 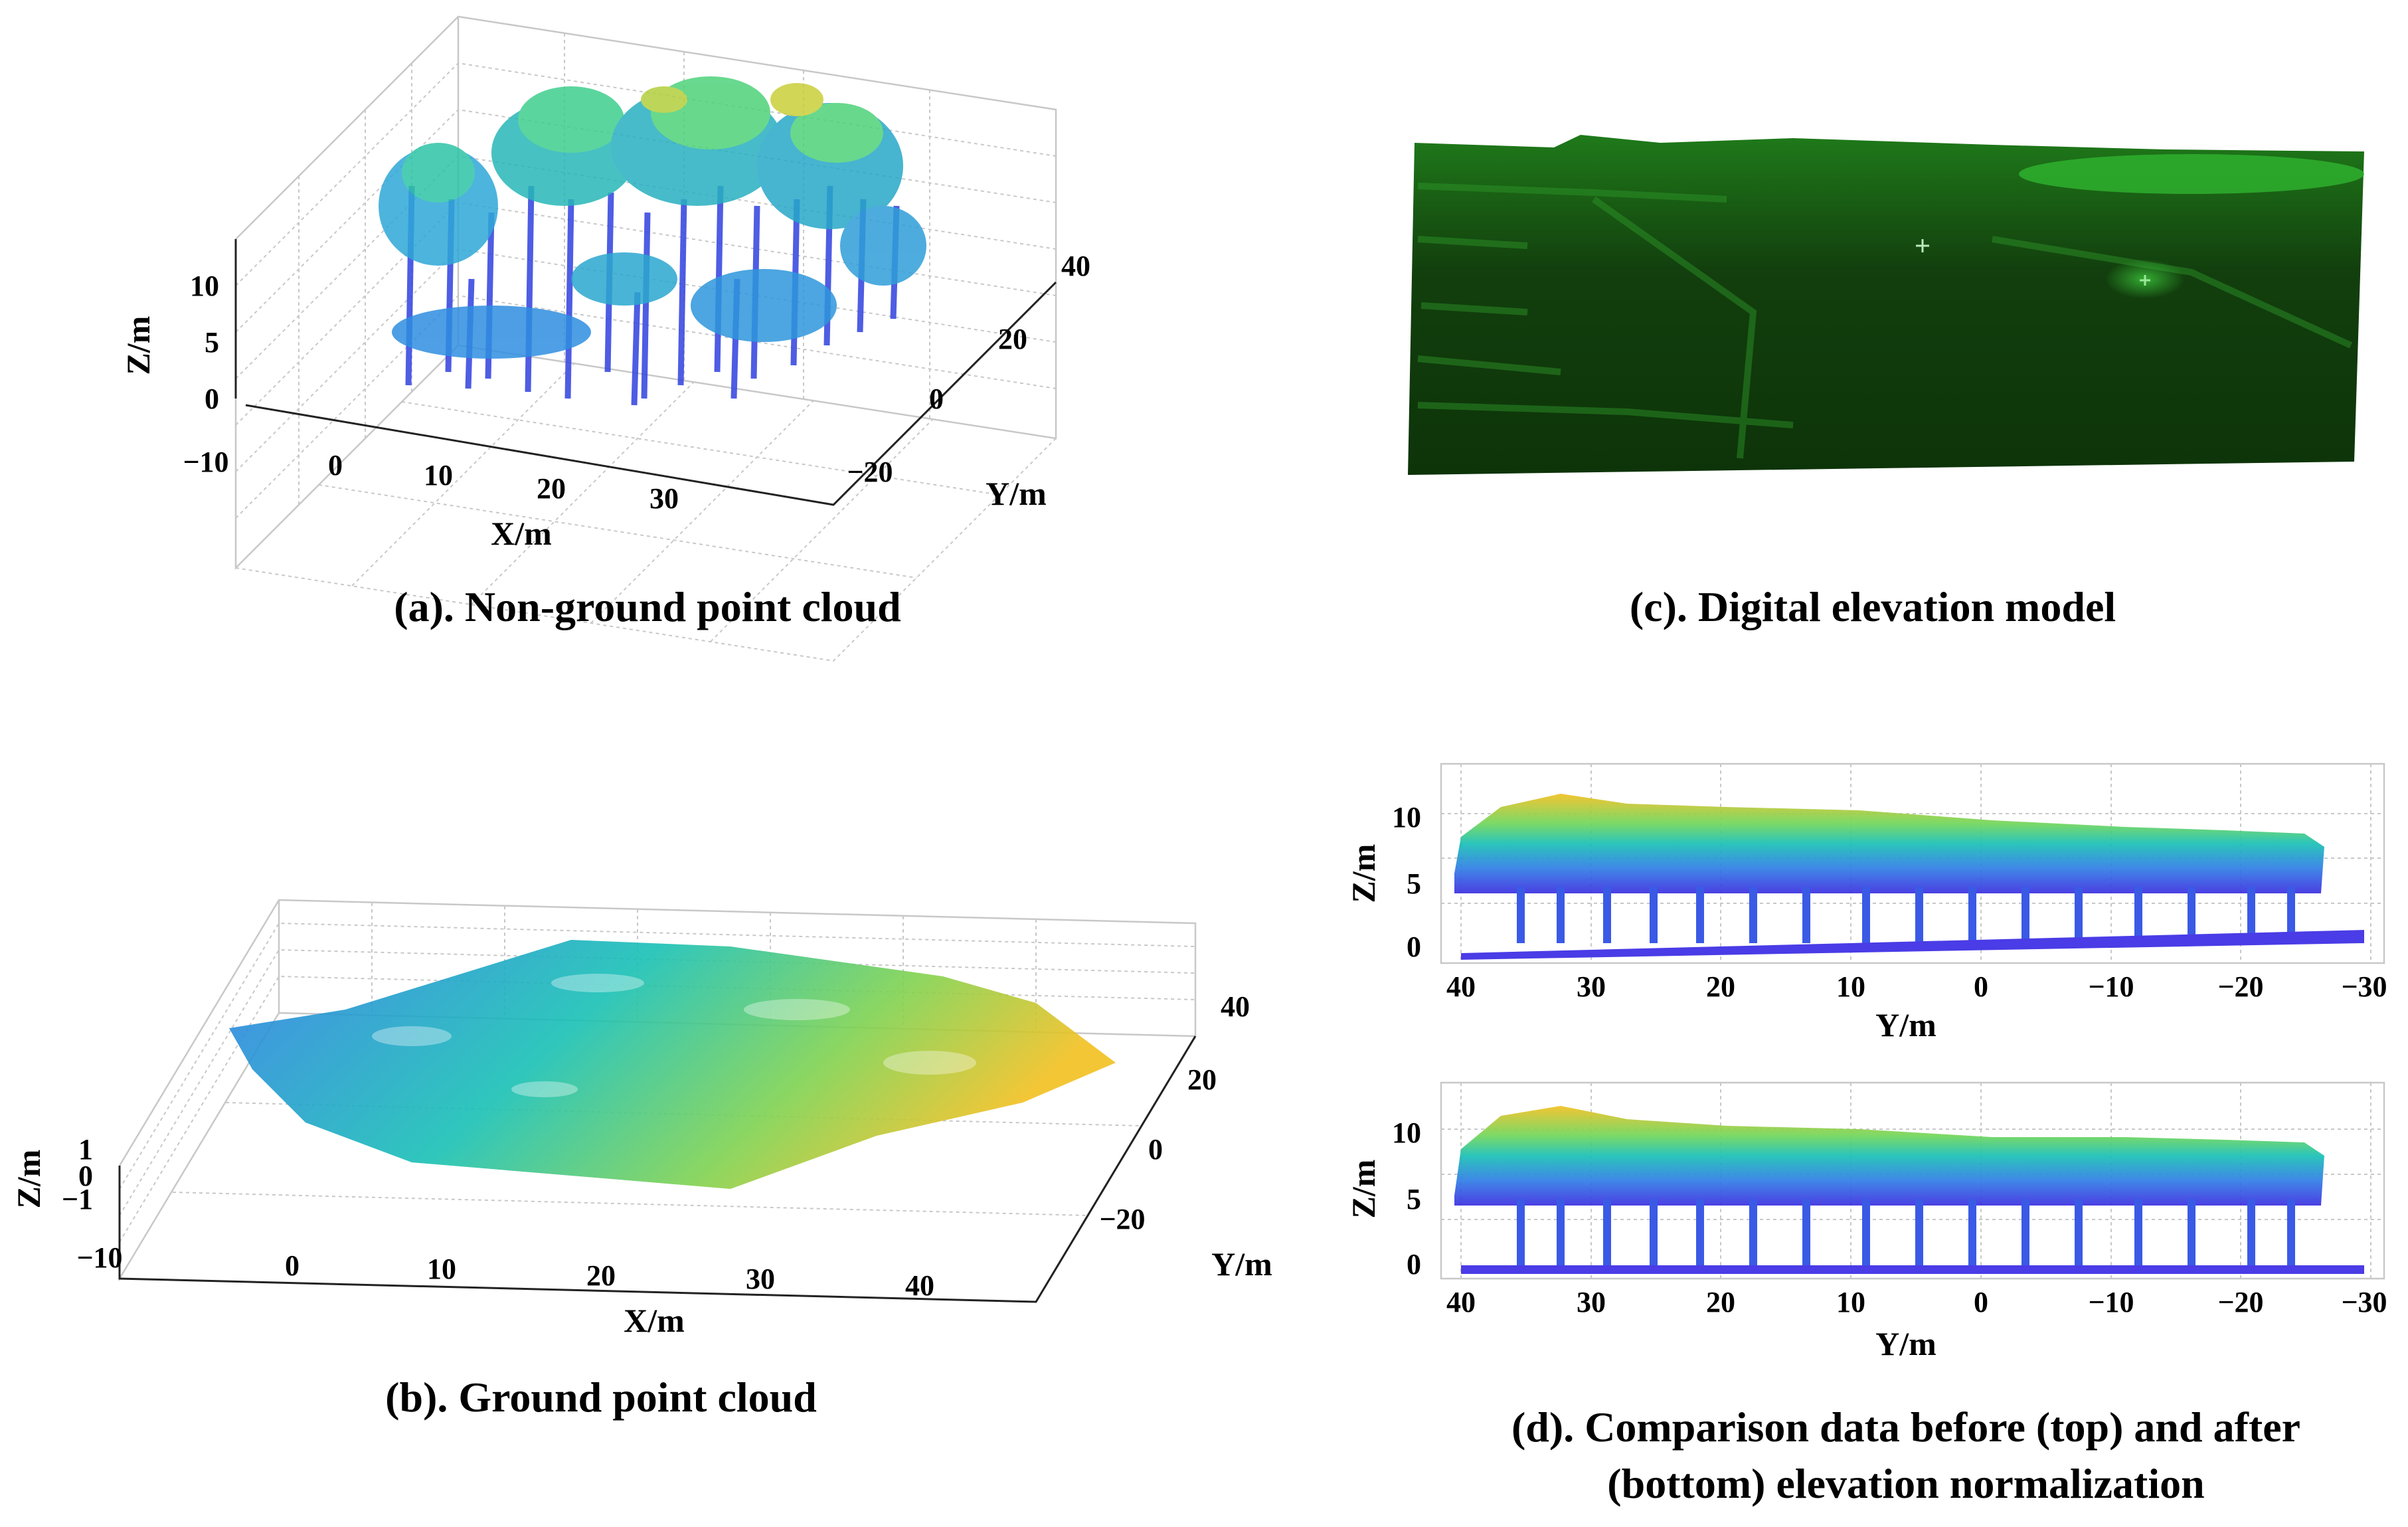 I want to click on d-top-x-tick-m30: −30, so click(x=2364, y=987).